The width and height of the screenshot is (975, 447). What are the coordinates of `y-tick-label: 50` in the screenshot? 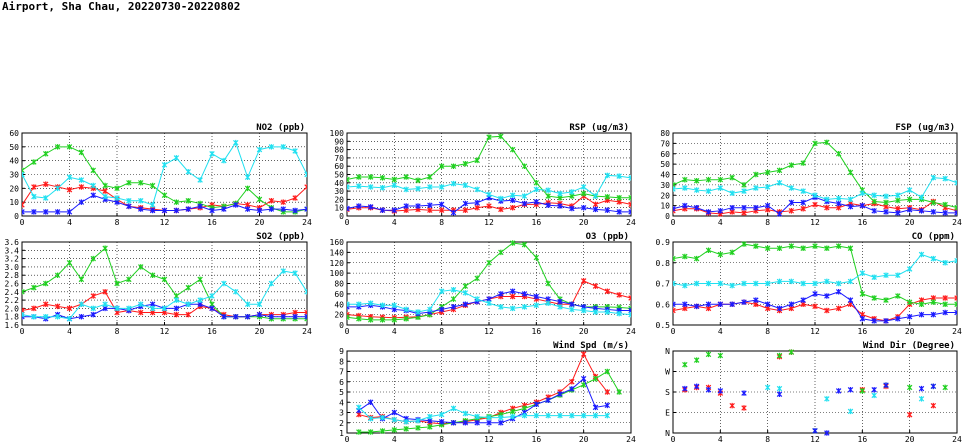 It's located at (665, 164).